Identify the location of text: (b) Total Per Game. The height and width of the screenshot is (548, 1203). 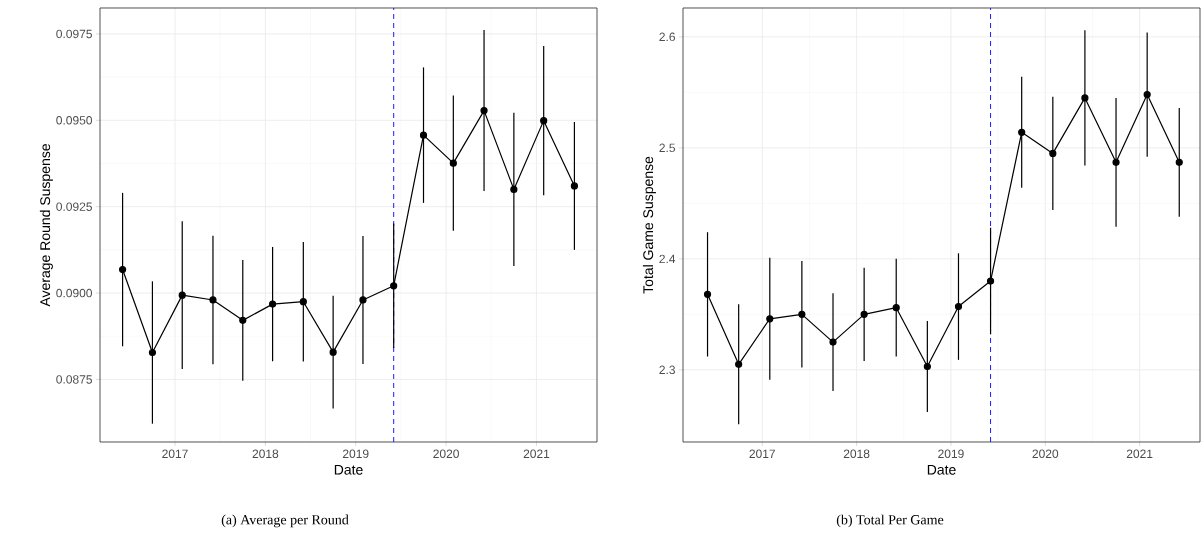
(890, 521).